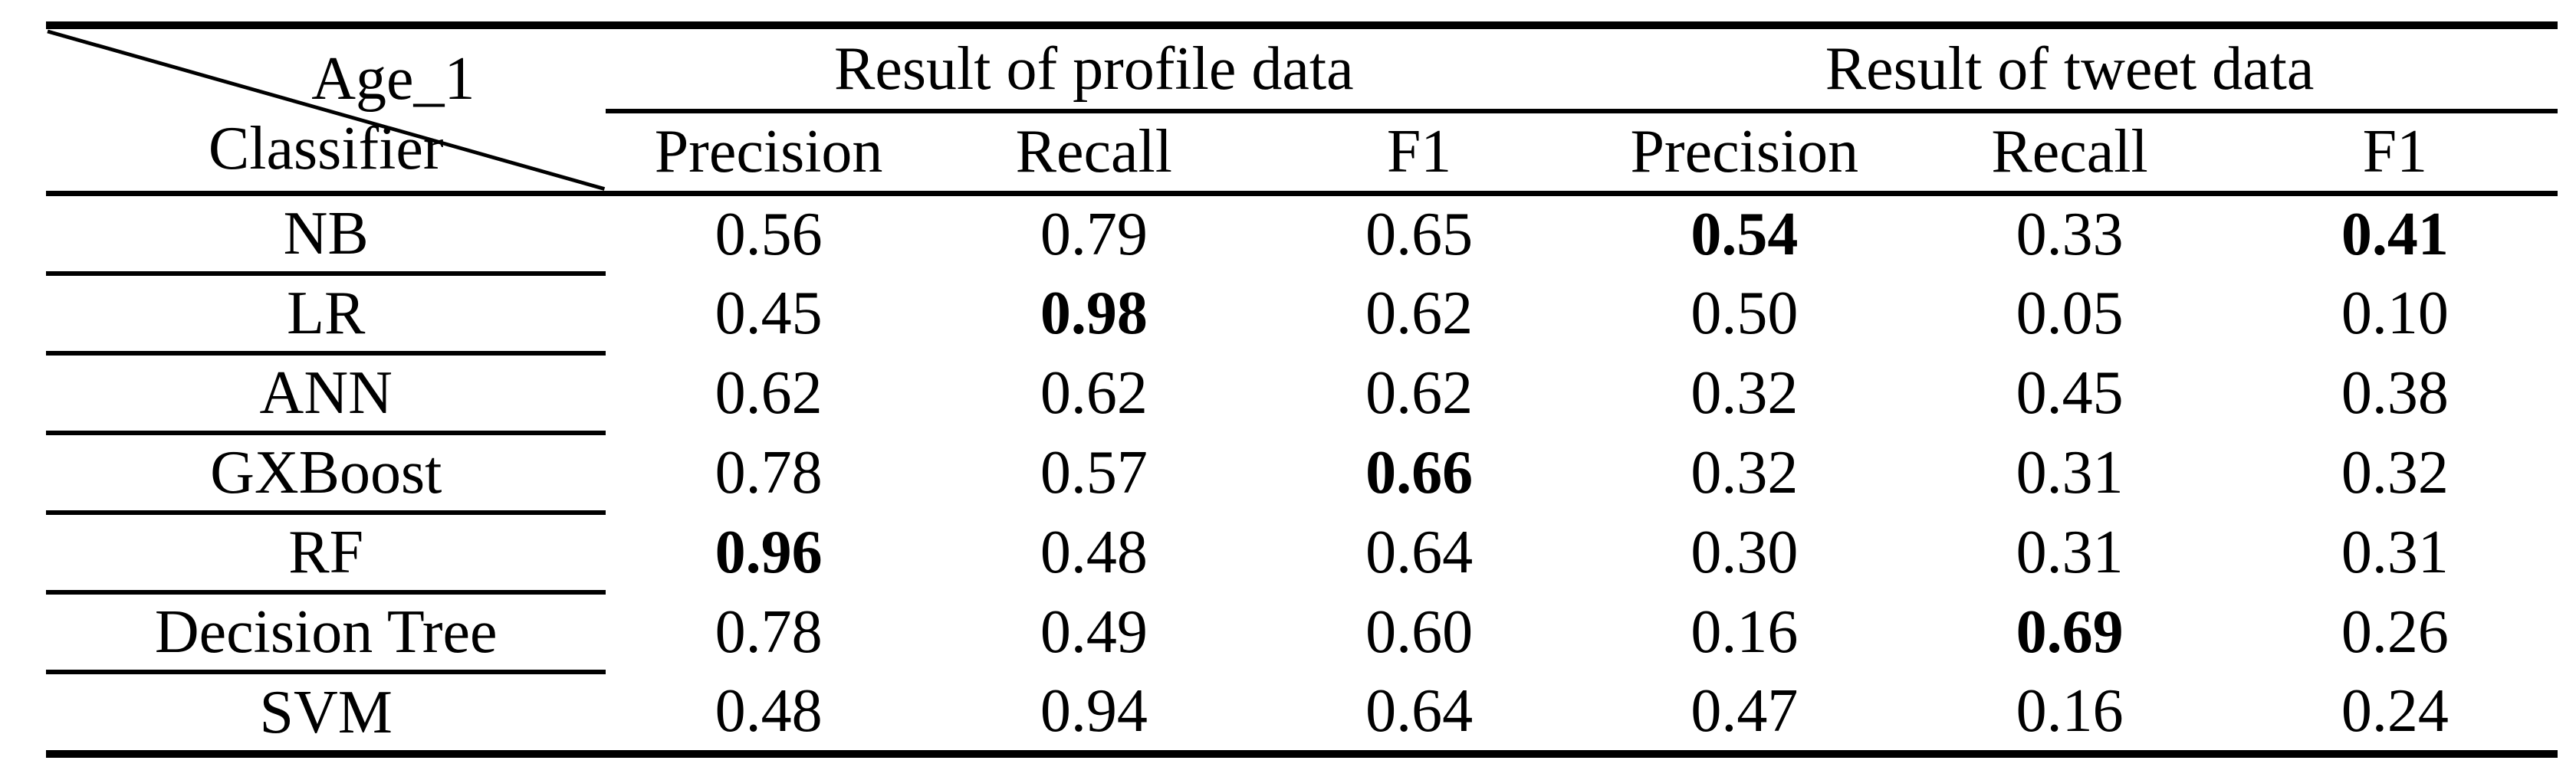  I want to click on col-header-tweet-f1: F1, so click(2395, 153).